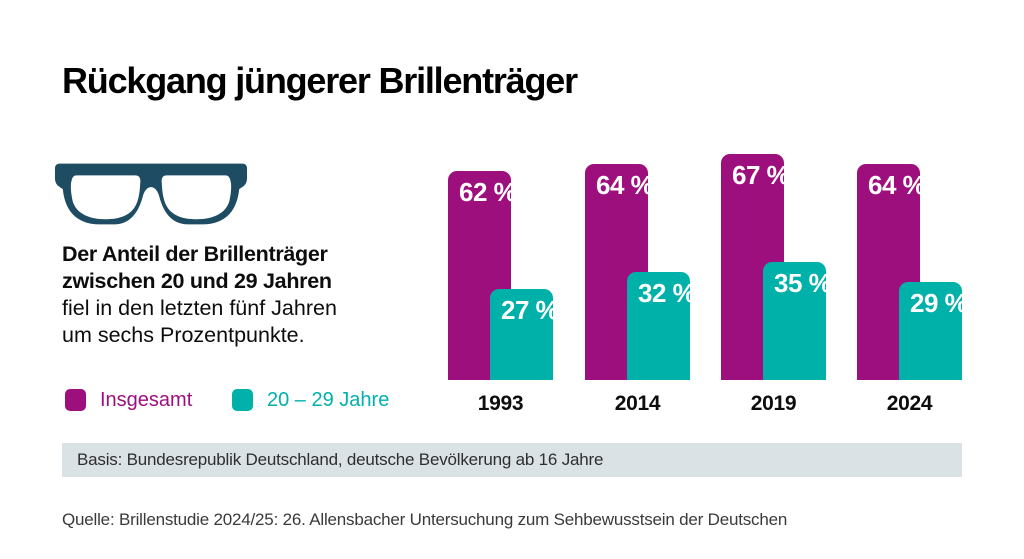 This screenshot has width=1024, height=559. I want to click on chart-group-2014: 64 % 32 % 2014, so click(640, 282).